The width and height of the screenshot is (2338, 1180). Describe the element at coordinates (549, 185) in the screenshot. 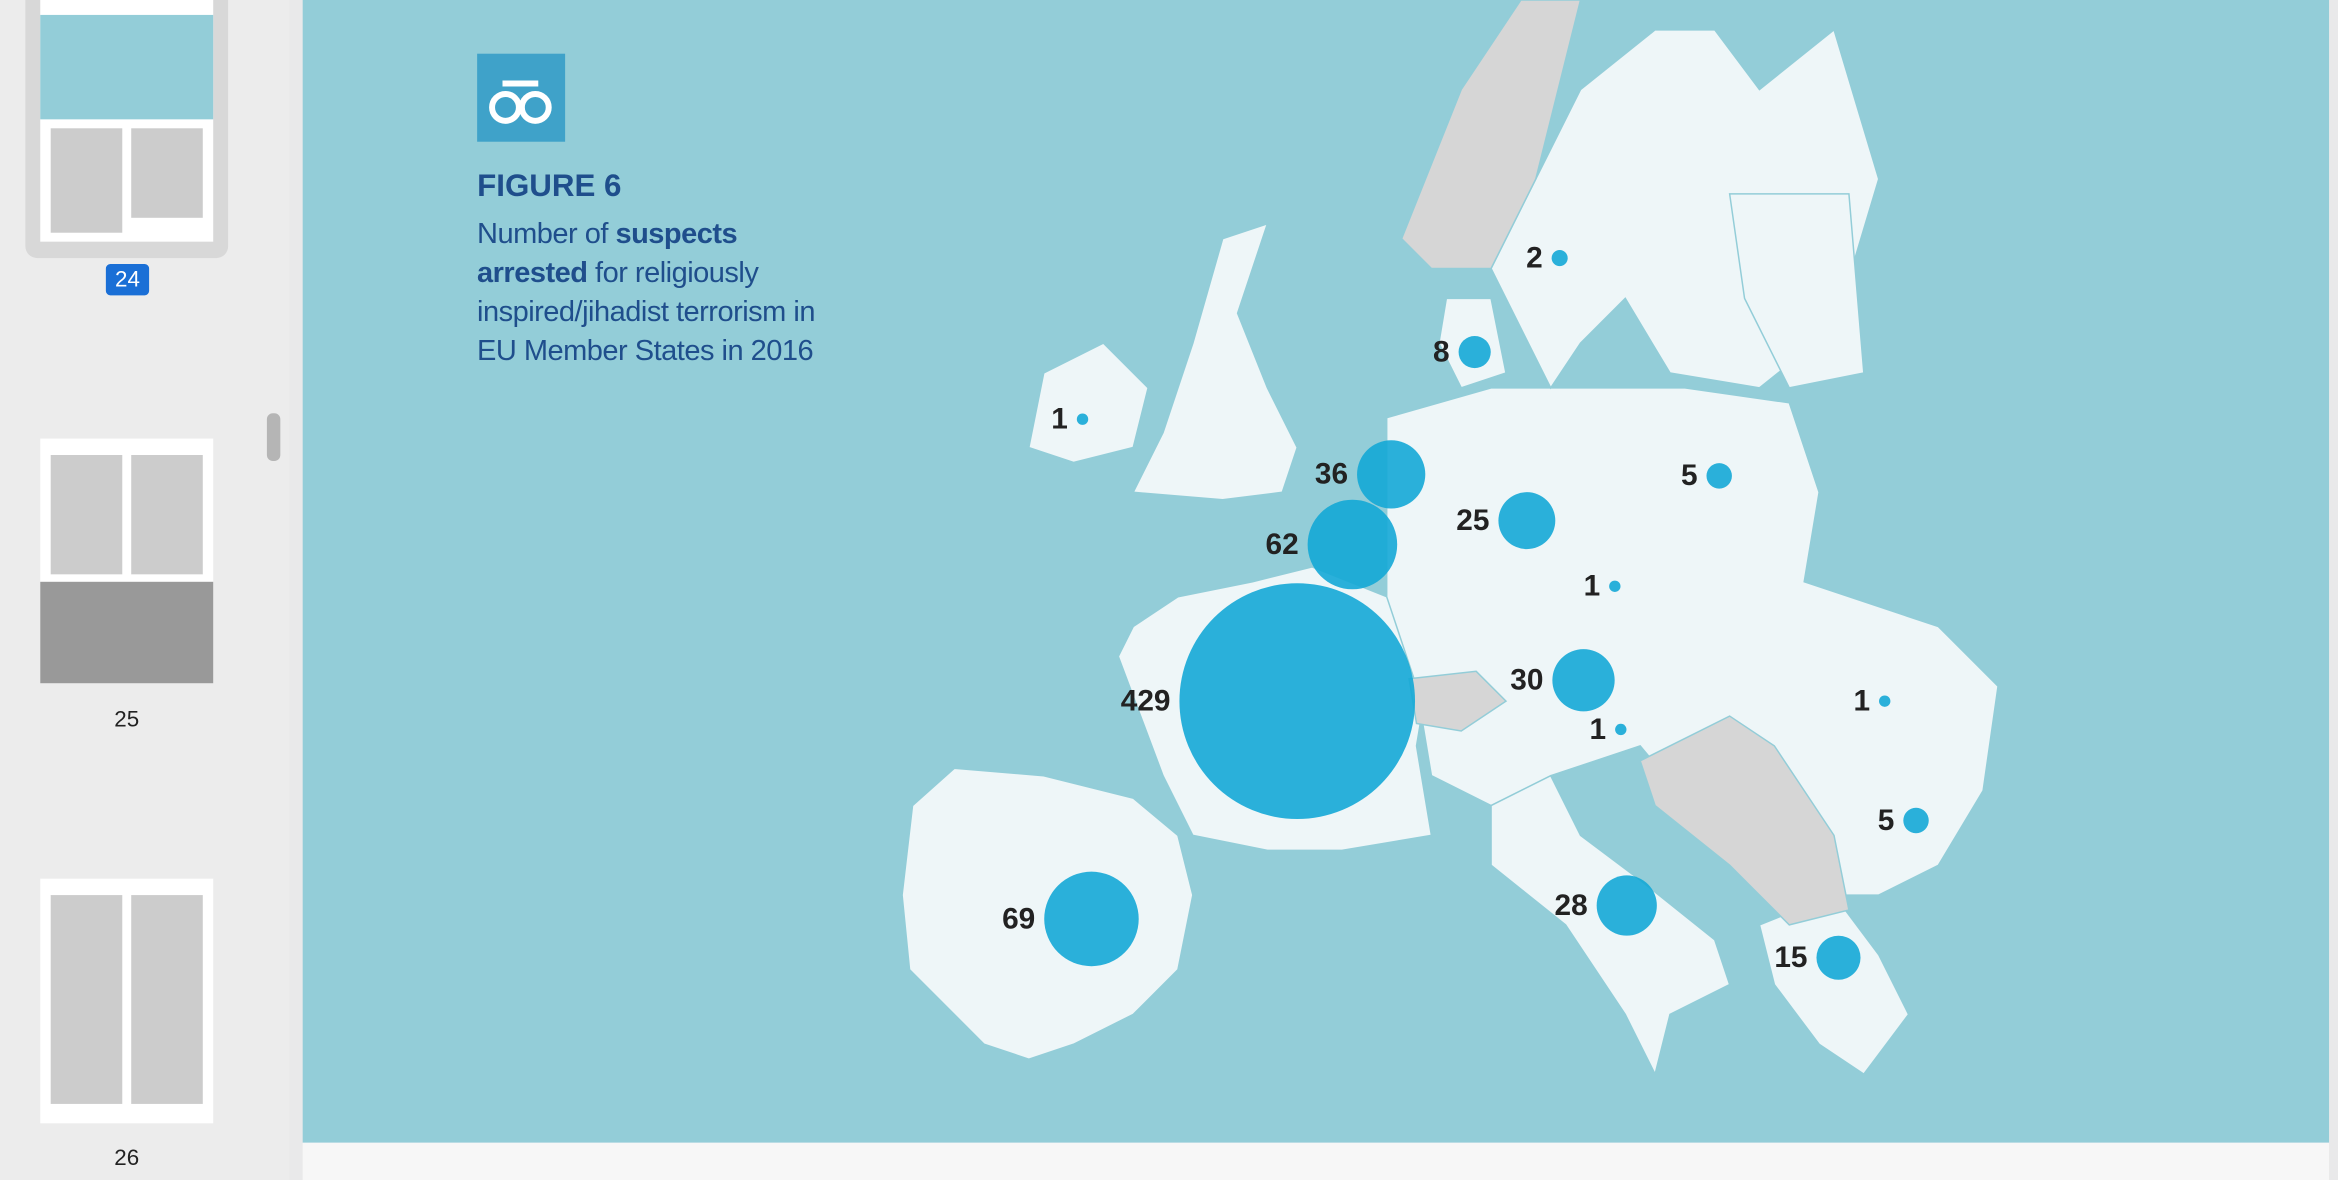

I see `figure-label: FIGURE 6` at that location.